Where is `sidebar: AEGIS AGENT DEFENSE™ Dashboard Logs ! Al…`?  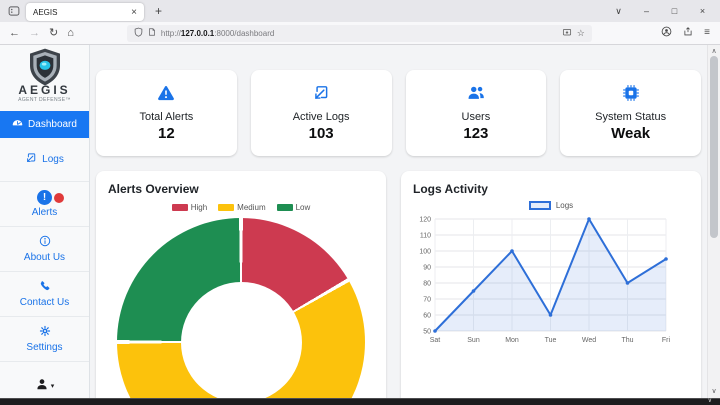 sidebar: AEGIS AGENT DEFENSE™ Dashboard Logs ! Al… is located at coordinates (45, 225).